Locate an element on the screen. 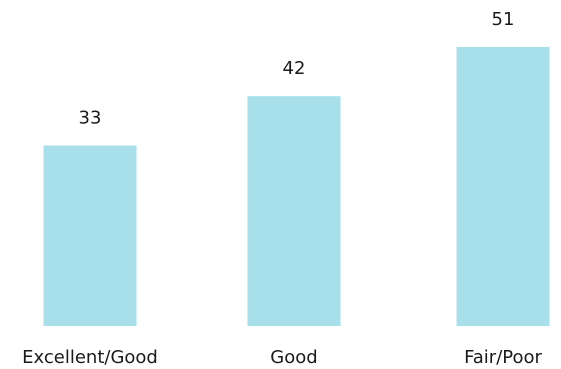 This screenshot has width=561, height=369. bar-value-label-2: 51 is located at coordinates (503, 19).